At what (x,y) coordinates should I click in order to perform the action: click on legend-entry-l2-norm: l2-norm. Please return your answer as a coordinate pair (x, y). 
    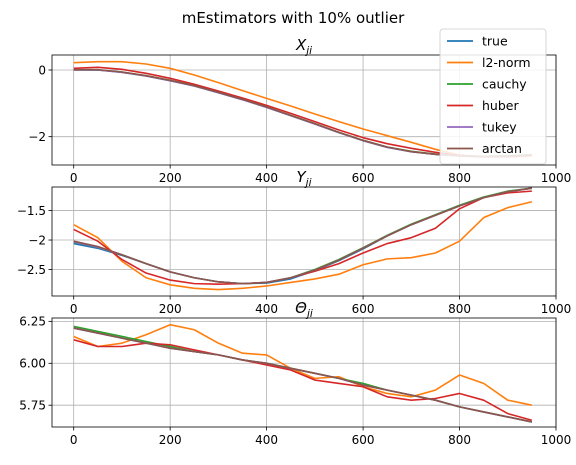
    Looking at the image, I should click on (489, 62).